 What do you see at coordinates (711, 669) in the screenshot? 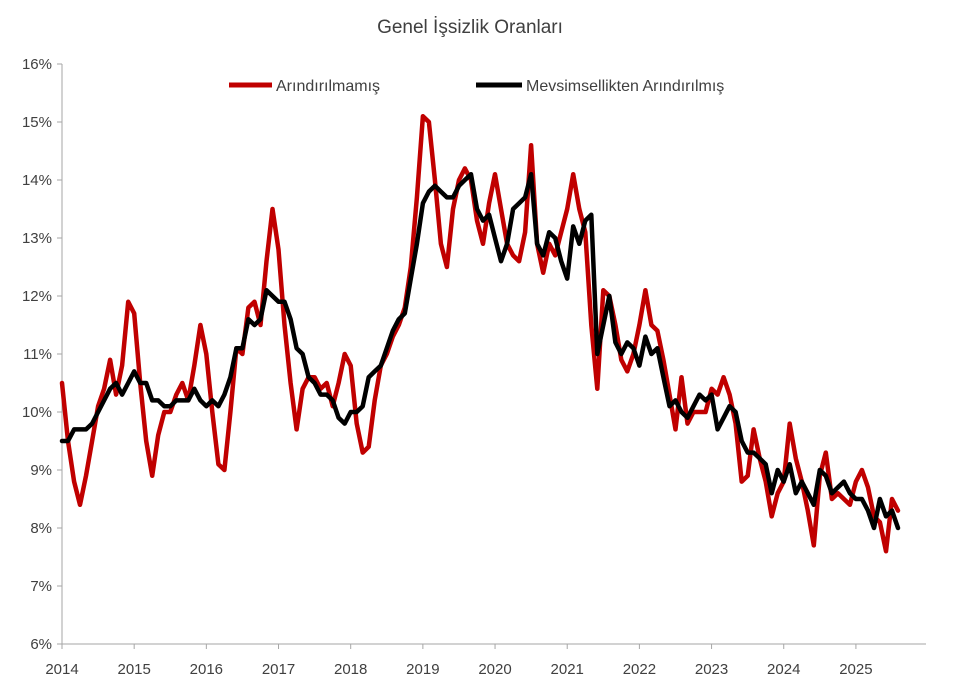
I see `x-tick-label: 2023` at bounding box center [711, 669].